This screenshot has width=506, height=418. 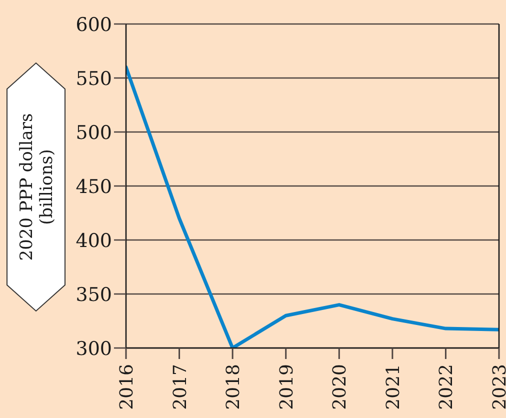 What do you see at coordinates (127, 387) in the screenshot?
I see `x-tick-label: 2016` at bounding box center [127, 387].